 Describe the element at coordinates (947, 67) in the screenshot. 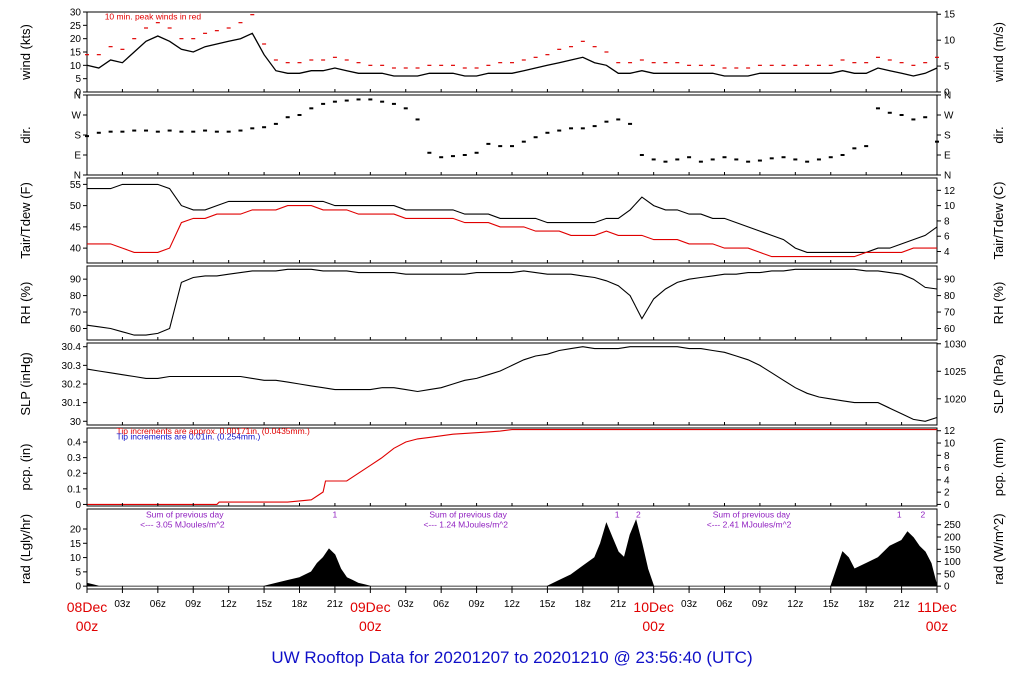

I see `wind-ytick-right-label: 5` at that location.